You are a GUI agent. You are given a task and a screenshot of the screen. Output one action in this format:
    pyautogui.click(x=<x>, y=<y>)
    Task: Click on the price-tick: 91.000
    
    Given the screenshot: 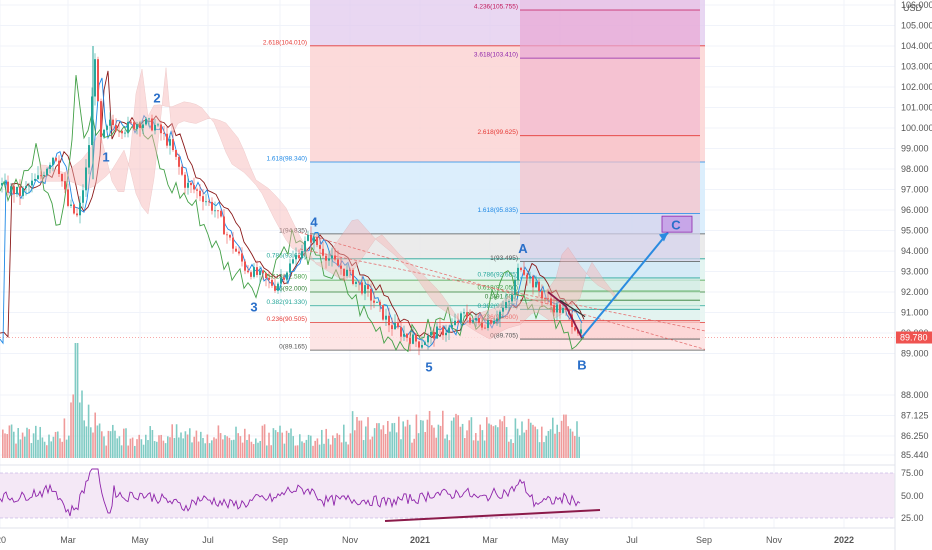 What is the action you would take?
    pyautogui.click(x=915, y=313)
    